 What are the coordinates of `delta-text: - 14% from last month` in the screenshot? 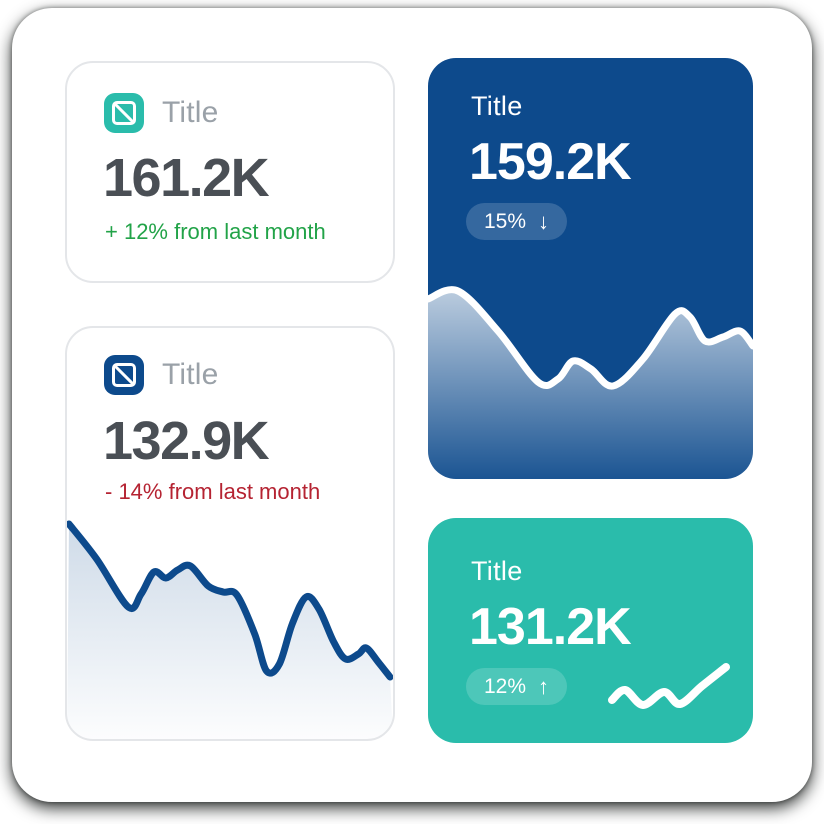 It's located at (213, 491).